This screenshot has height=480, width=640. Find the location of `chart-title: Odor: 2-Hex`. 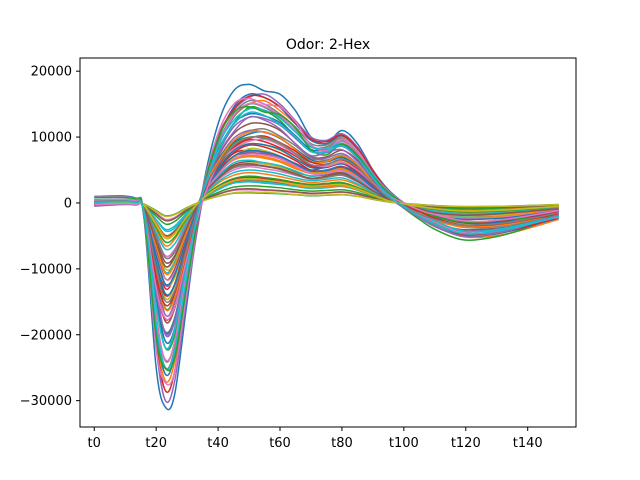

chart-title: Odor: 2-Hex is located at coordinates (328, 45).